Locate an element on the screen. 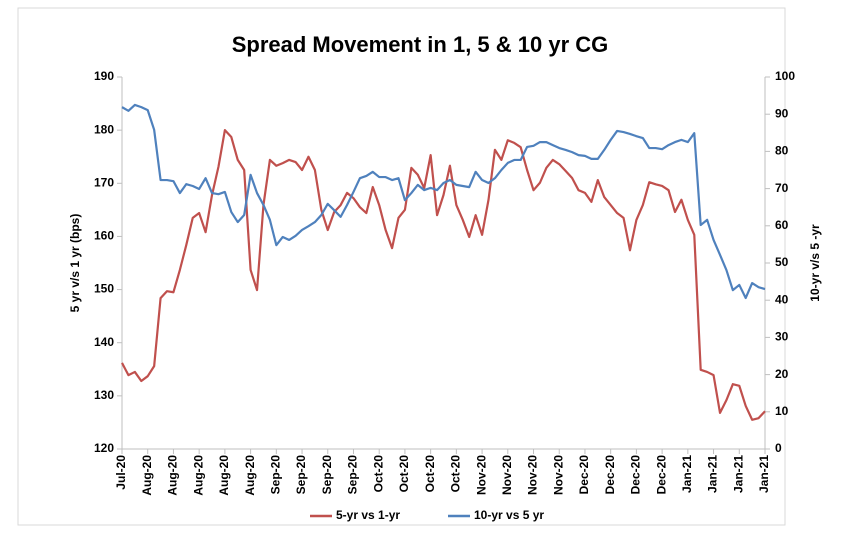 The width and height of the screenshot is (841, 533). y-tick-label: 130 is located at coordinates (104, 395).